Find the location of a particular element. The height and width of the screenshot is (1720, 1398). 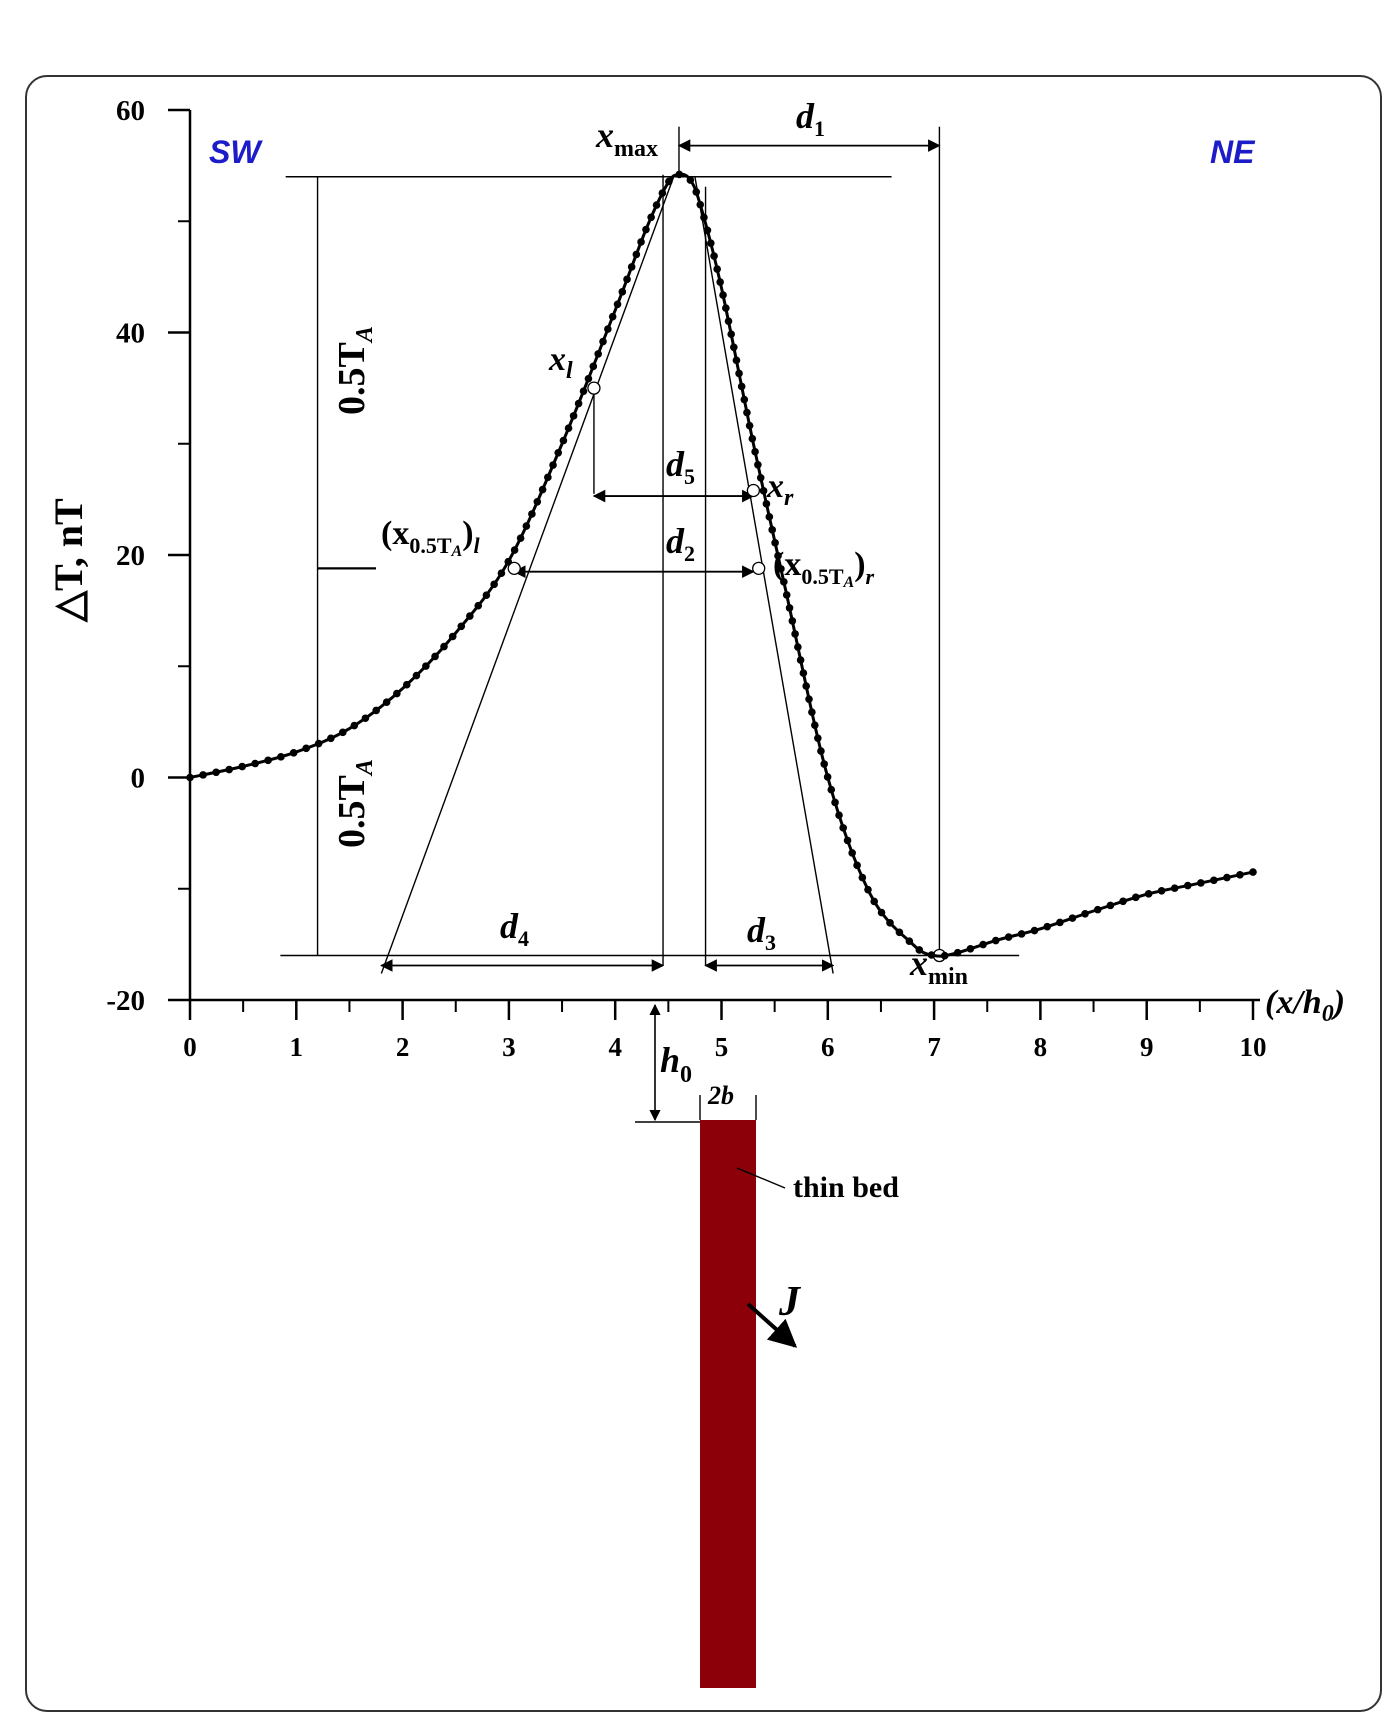

label-d2: d2 is located at coordinates (680, 543).